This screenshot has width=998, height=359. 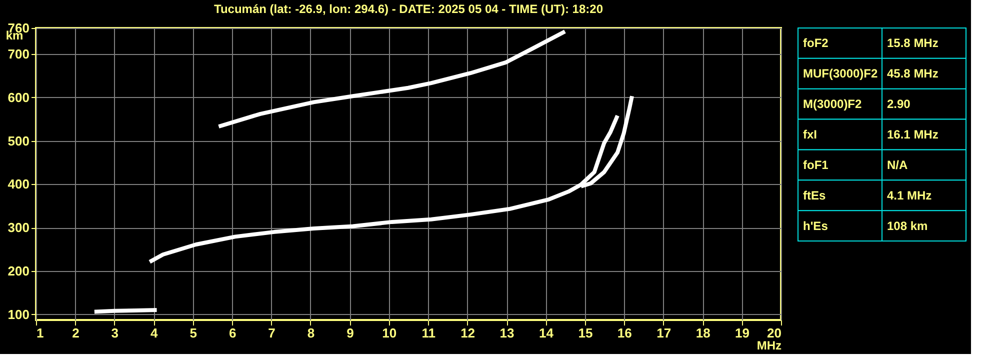 What do you see at coordinates (810, 135) in the screenshot?
I see `text: fxI` at bounding box center [810, 135].